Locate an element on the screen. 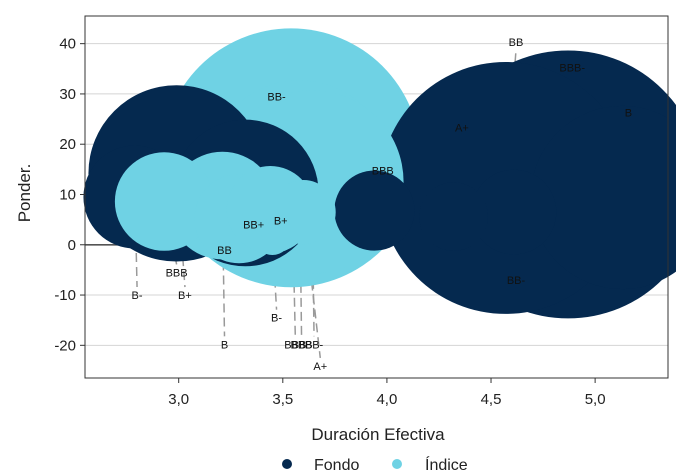  y-axis-ticks: -20 -10 0 10 20 30 40 is located at coordinates (69, 195).